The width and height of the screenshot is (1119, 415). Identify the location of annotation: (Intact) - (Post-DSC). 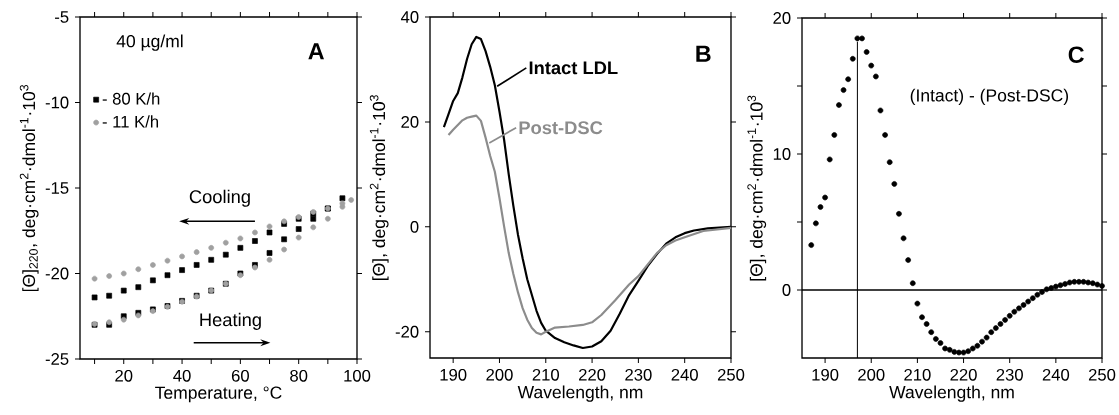
(989, 97).